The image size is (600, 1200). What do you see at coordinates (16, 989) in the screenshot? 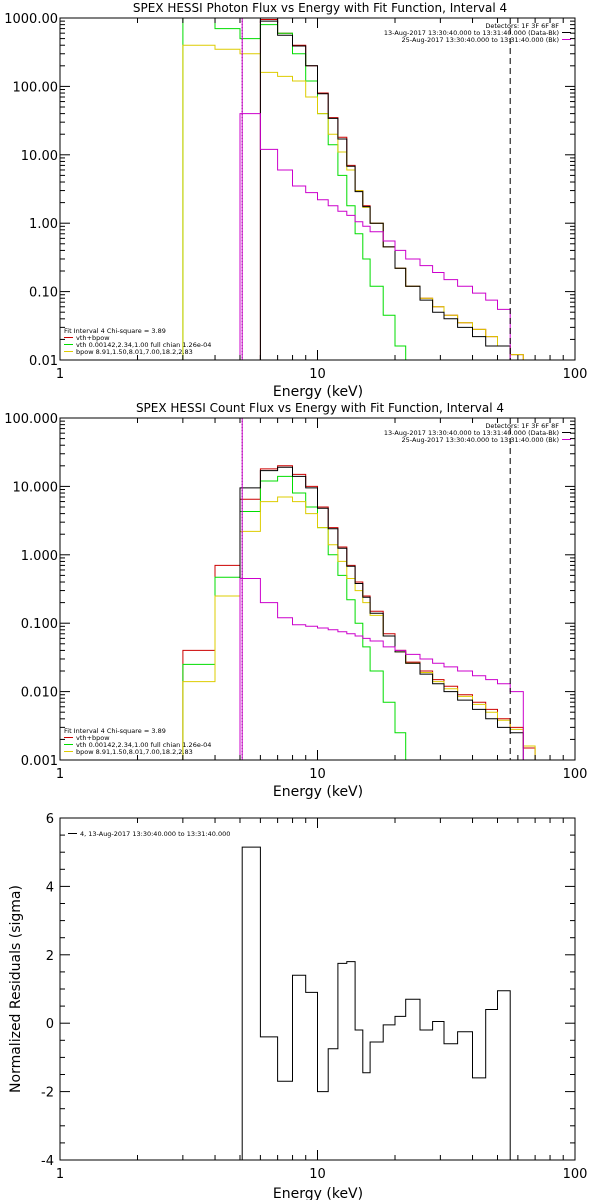
I see `residuals-ylabel: Normalized Residuals (sigma)` at bounding box center [16, 989].